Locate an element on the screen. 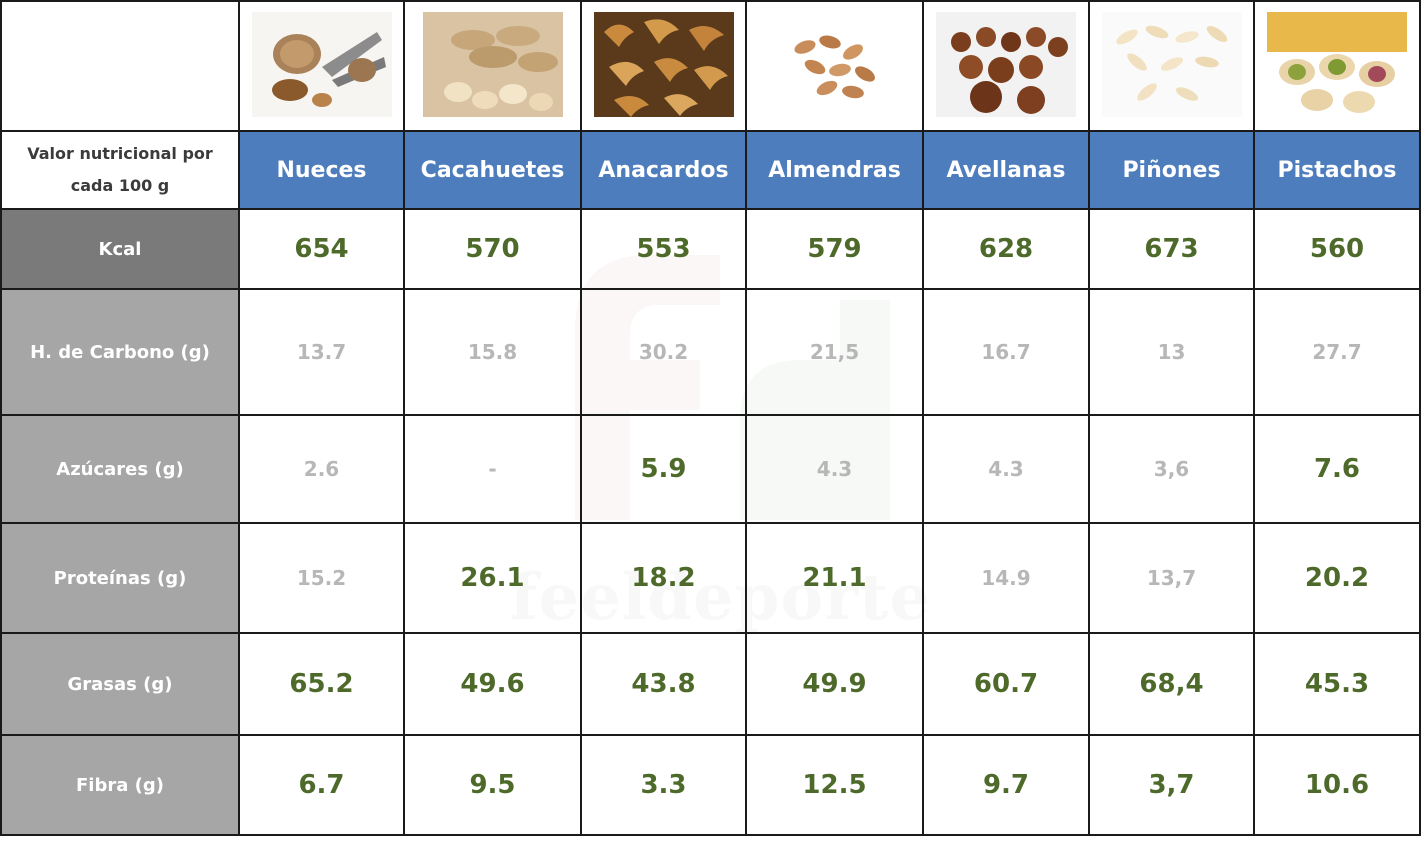  cashew-photo is located at coordinates (663, 64).